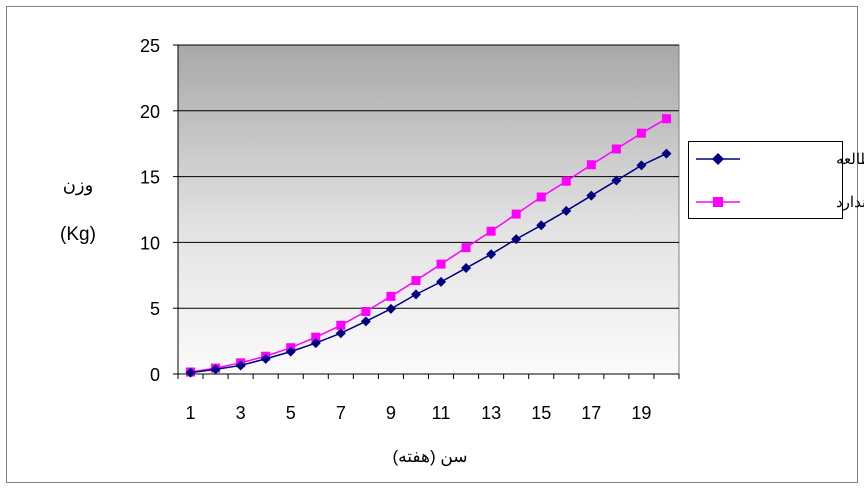  What do you see at coordinates (291, 413) in the screenshot?
I see `x-tick-label: 5` at bounding box center [291, 413].